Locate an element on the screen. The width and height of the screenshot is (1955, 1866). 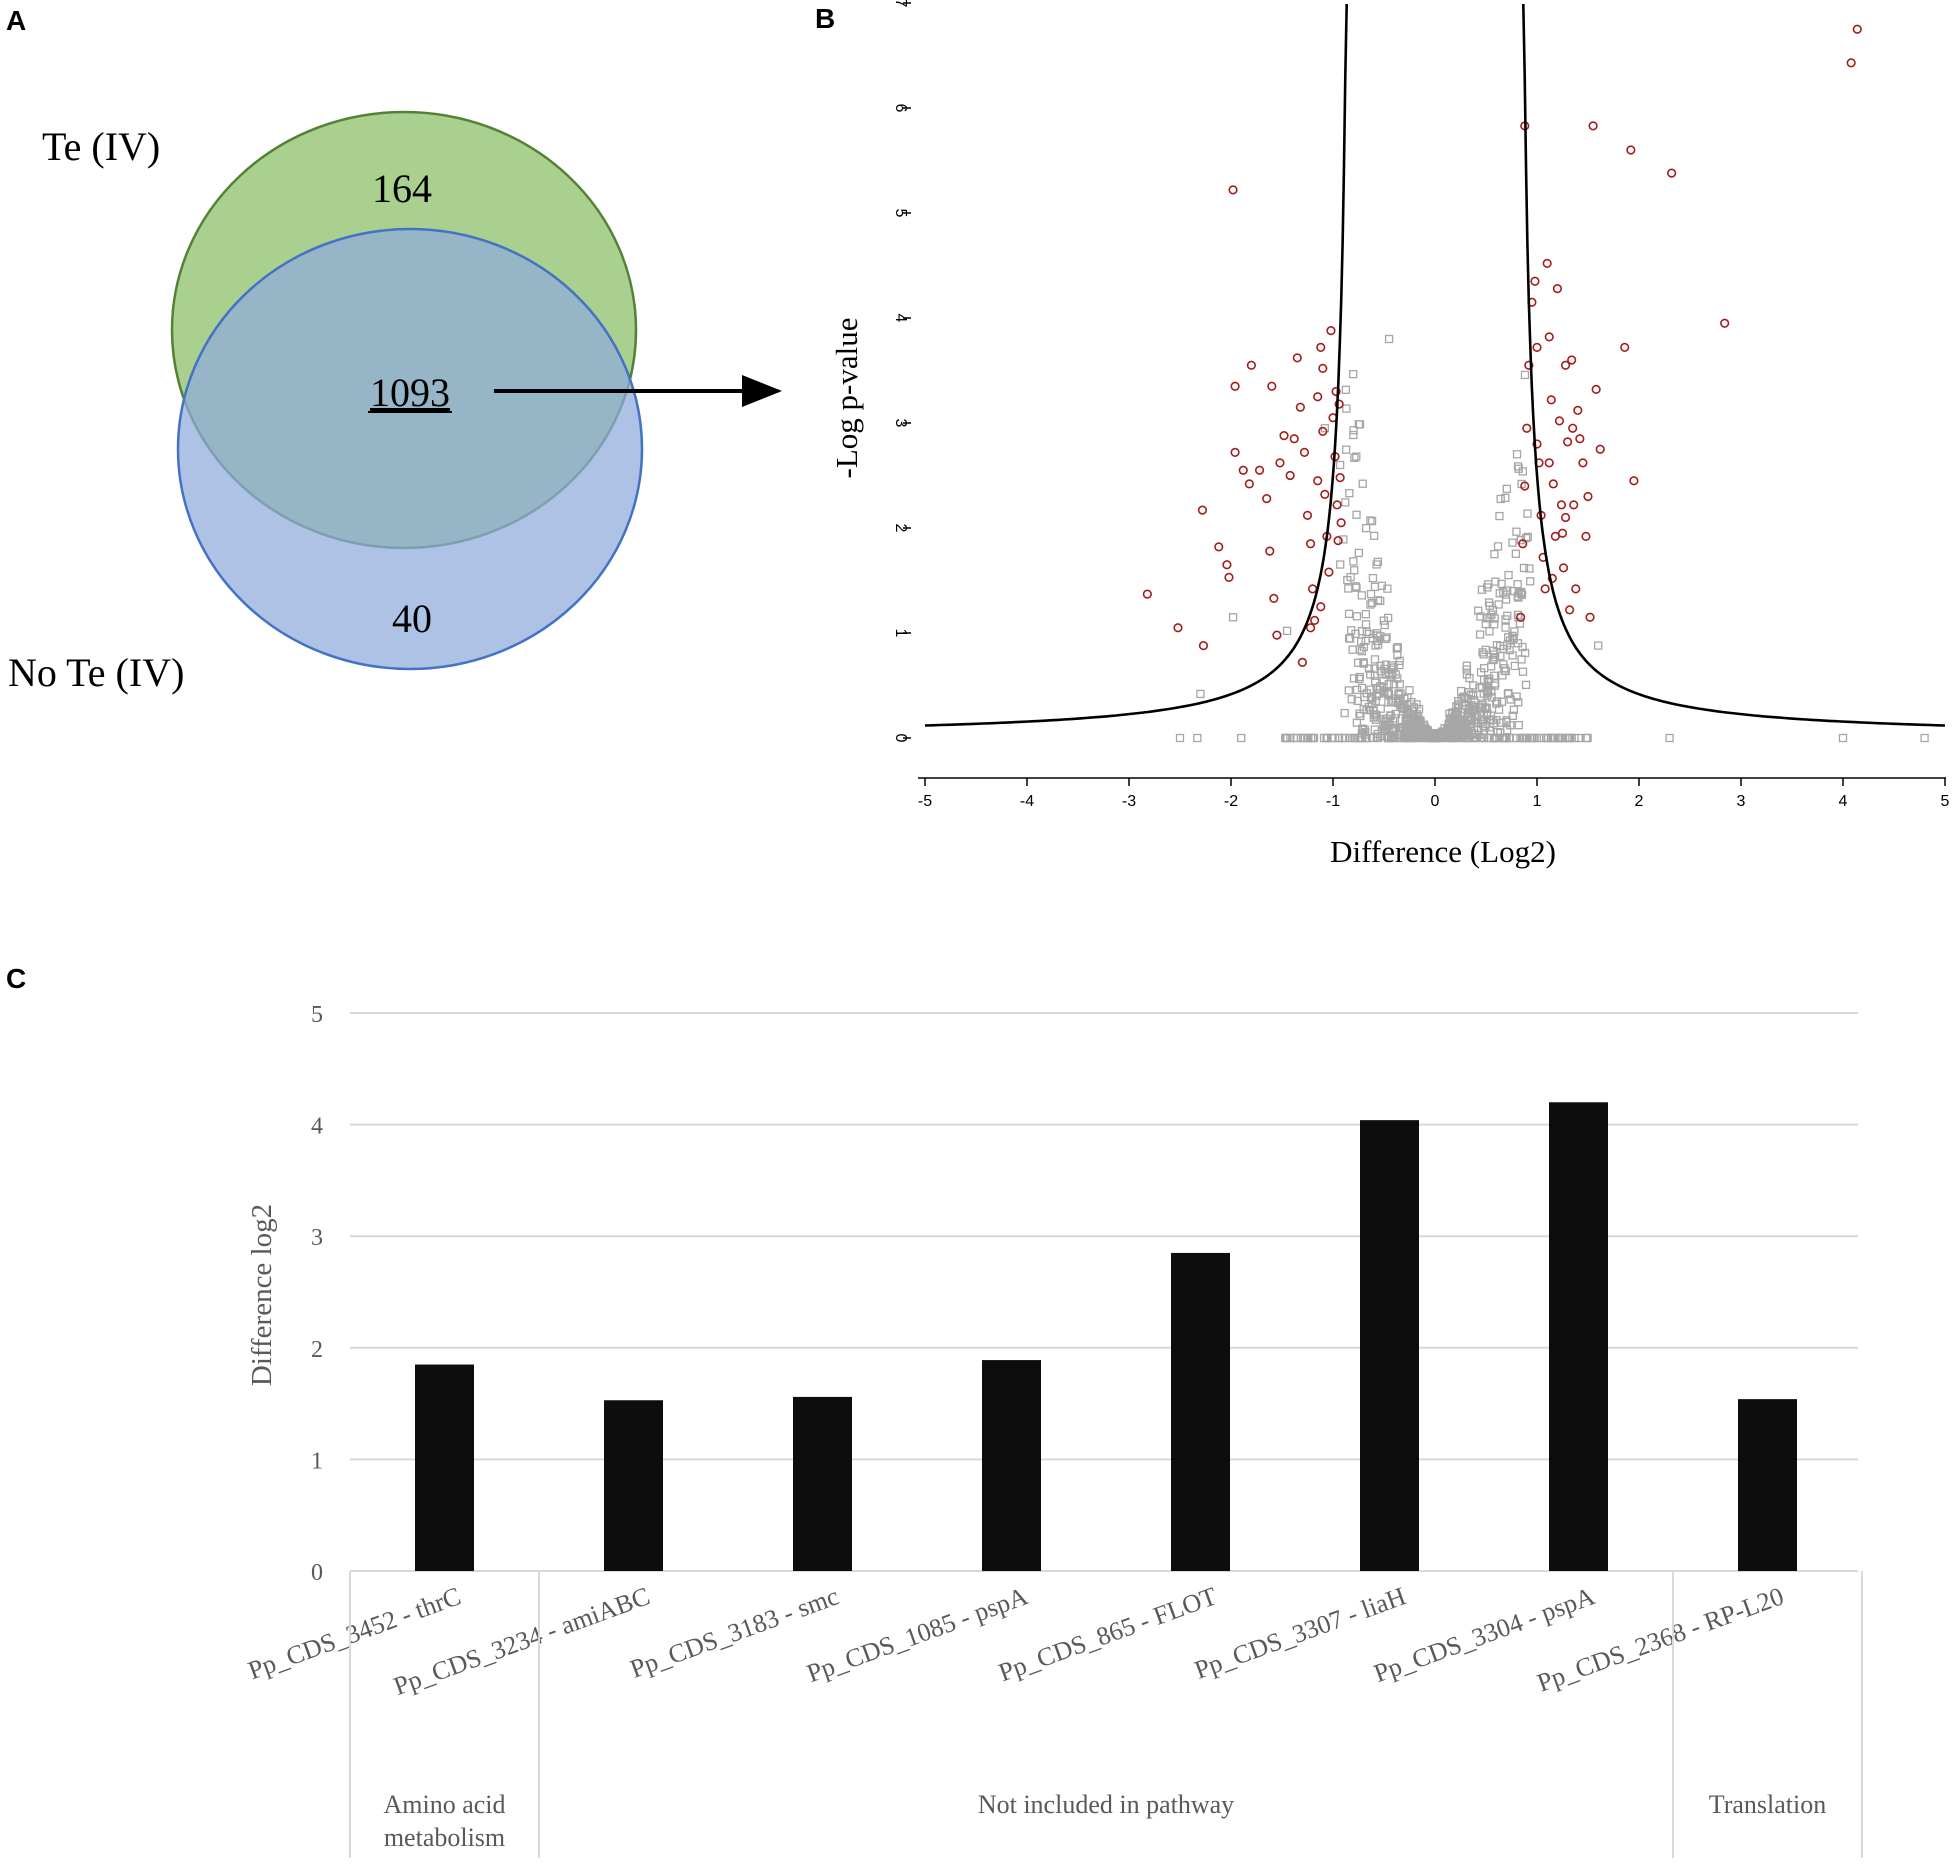
volcano-x-tick-label: 0 is located at coordinates (1435, 801).